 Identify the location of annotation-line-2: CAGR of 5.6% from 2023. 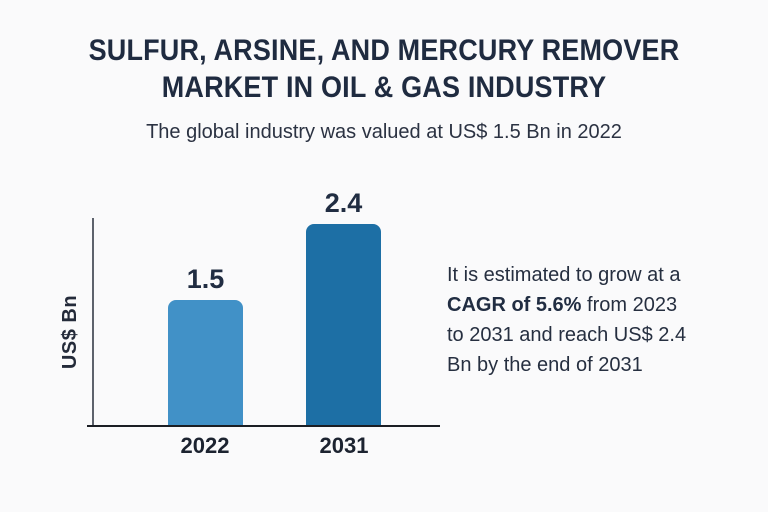
(602, 305).